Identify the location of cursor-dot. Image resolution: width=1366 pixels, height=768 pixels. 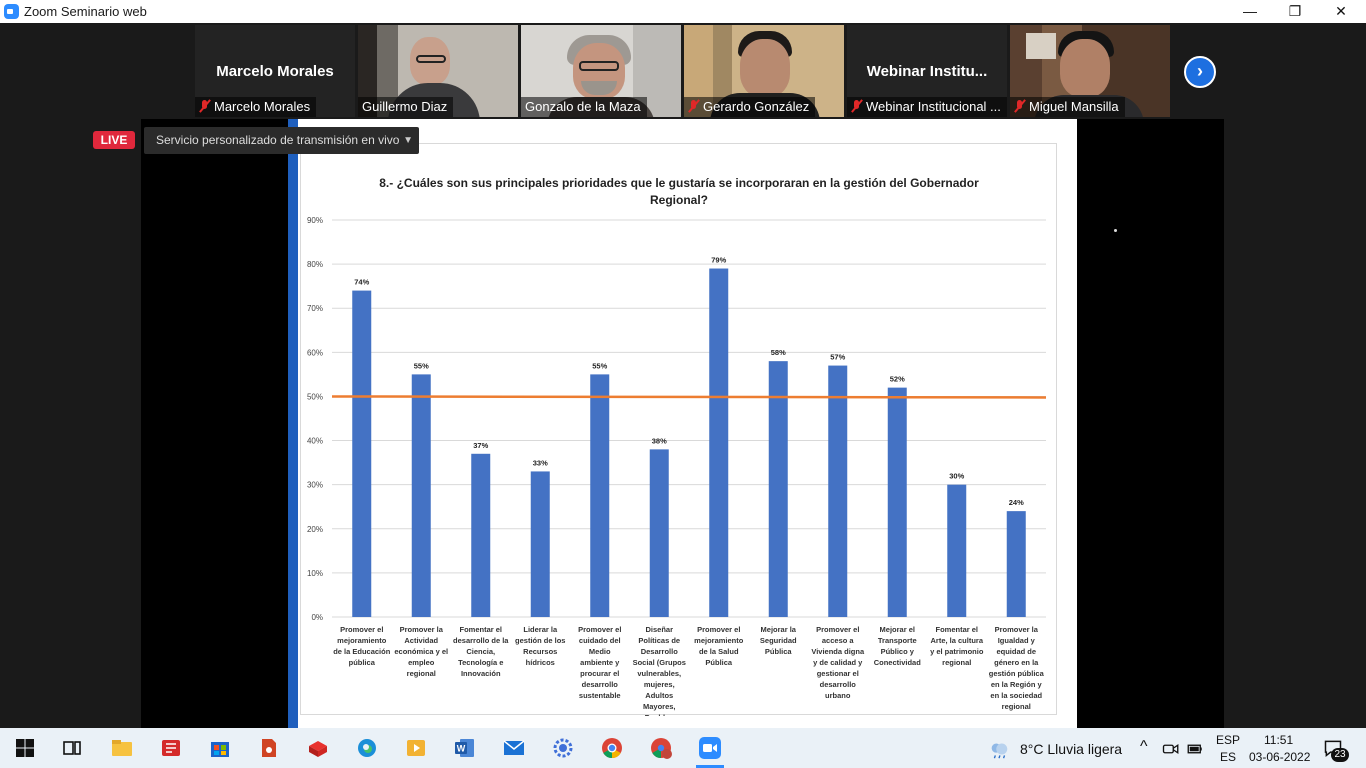
(1115, 230).